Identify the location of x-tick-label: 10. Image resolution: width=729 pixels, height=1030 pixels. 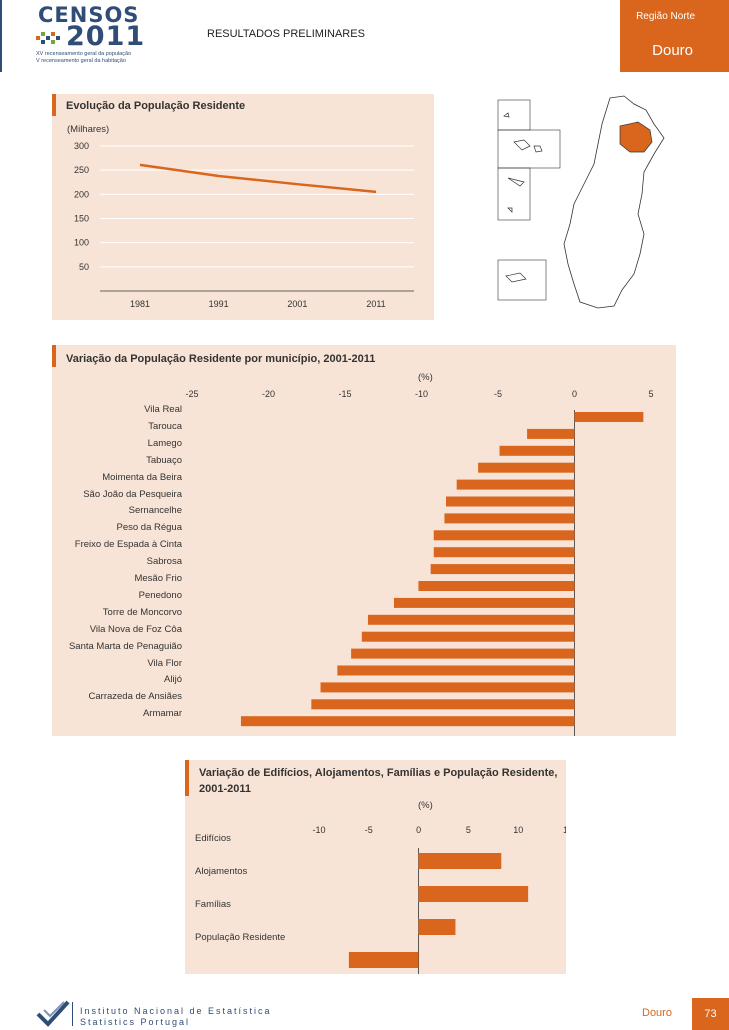
(518, 830).